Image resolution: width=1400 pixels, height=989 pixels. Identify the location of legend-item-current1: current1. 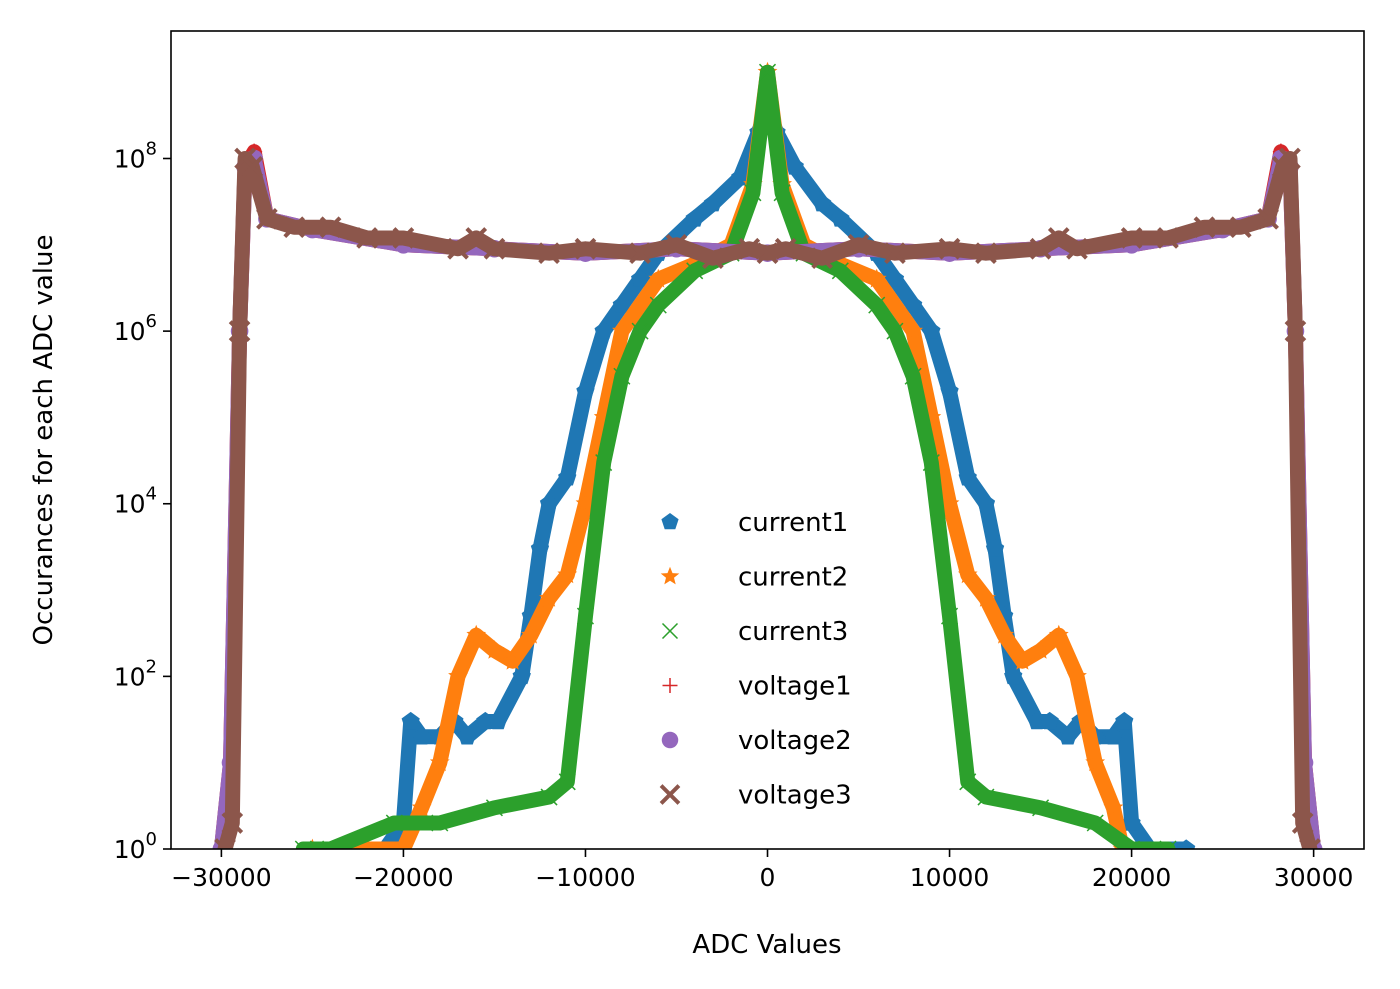
(754, 523).